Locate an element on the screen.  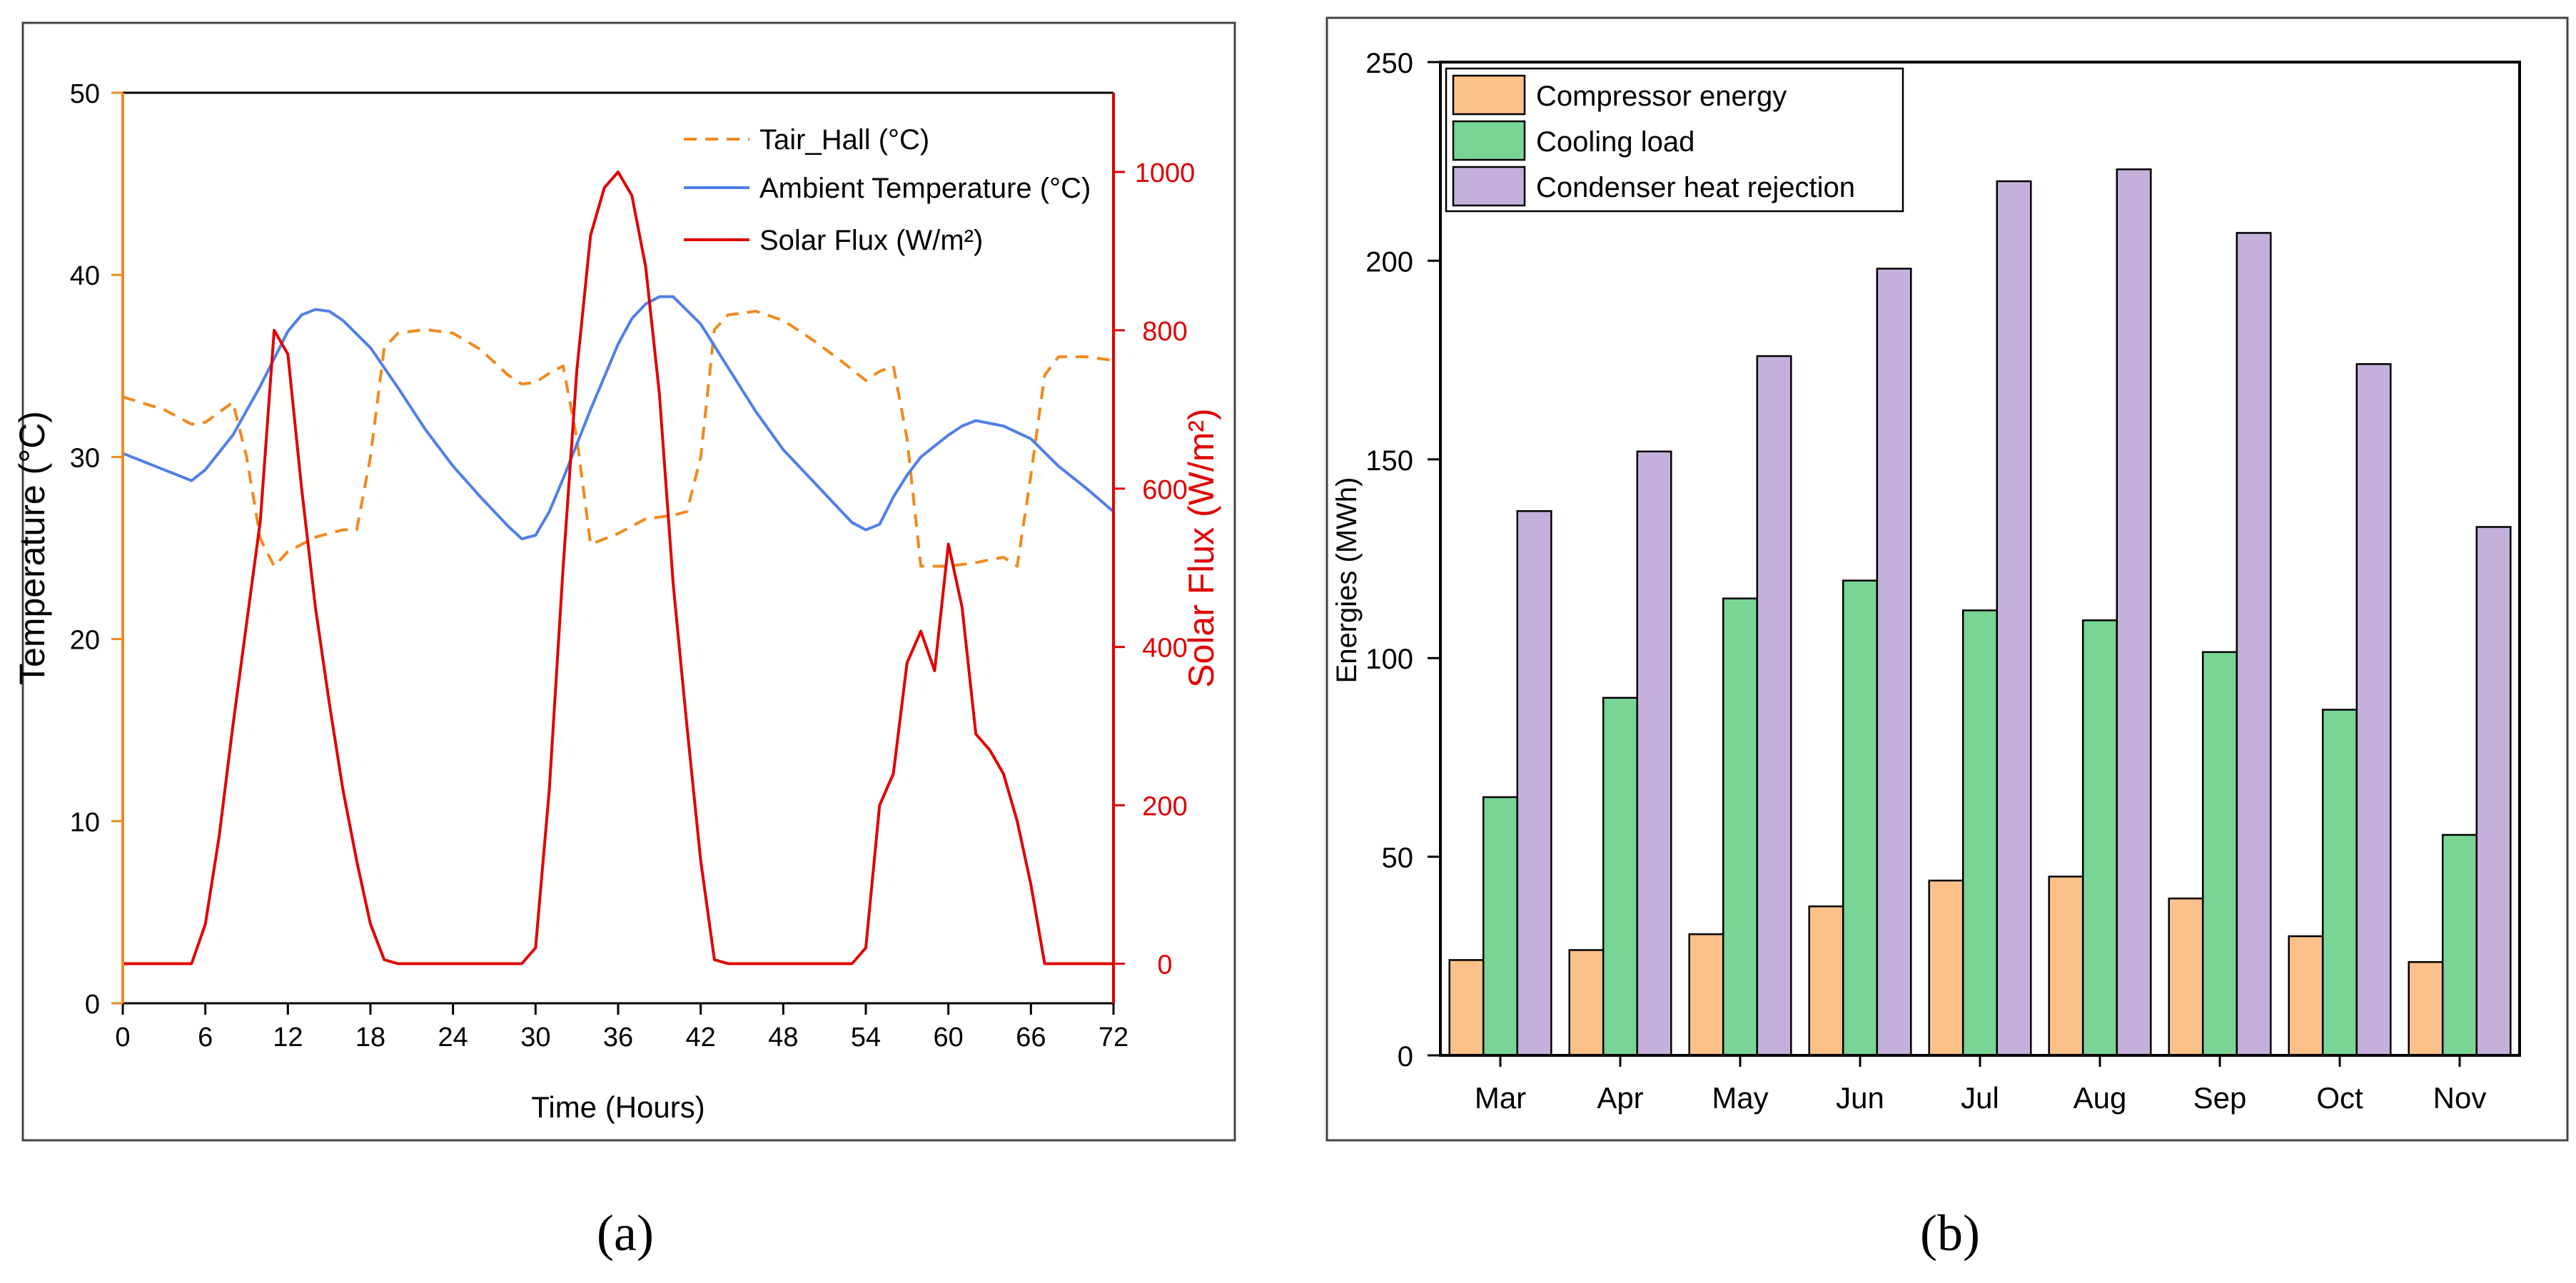
x-tick-label: Sep is located at coordinates (2220, 1098).